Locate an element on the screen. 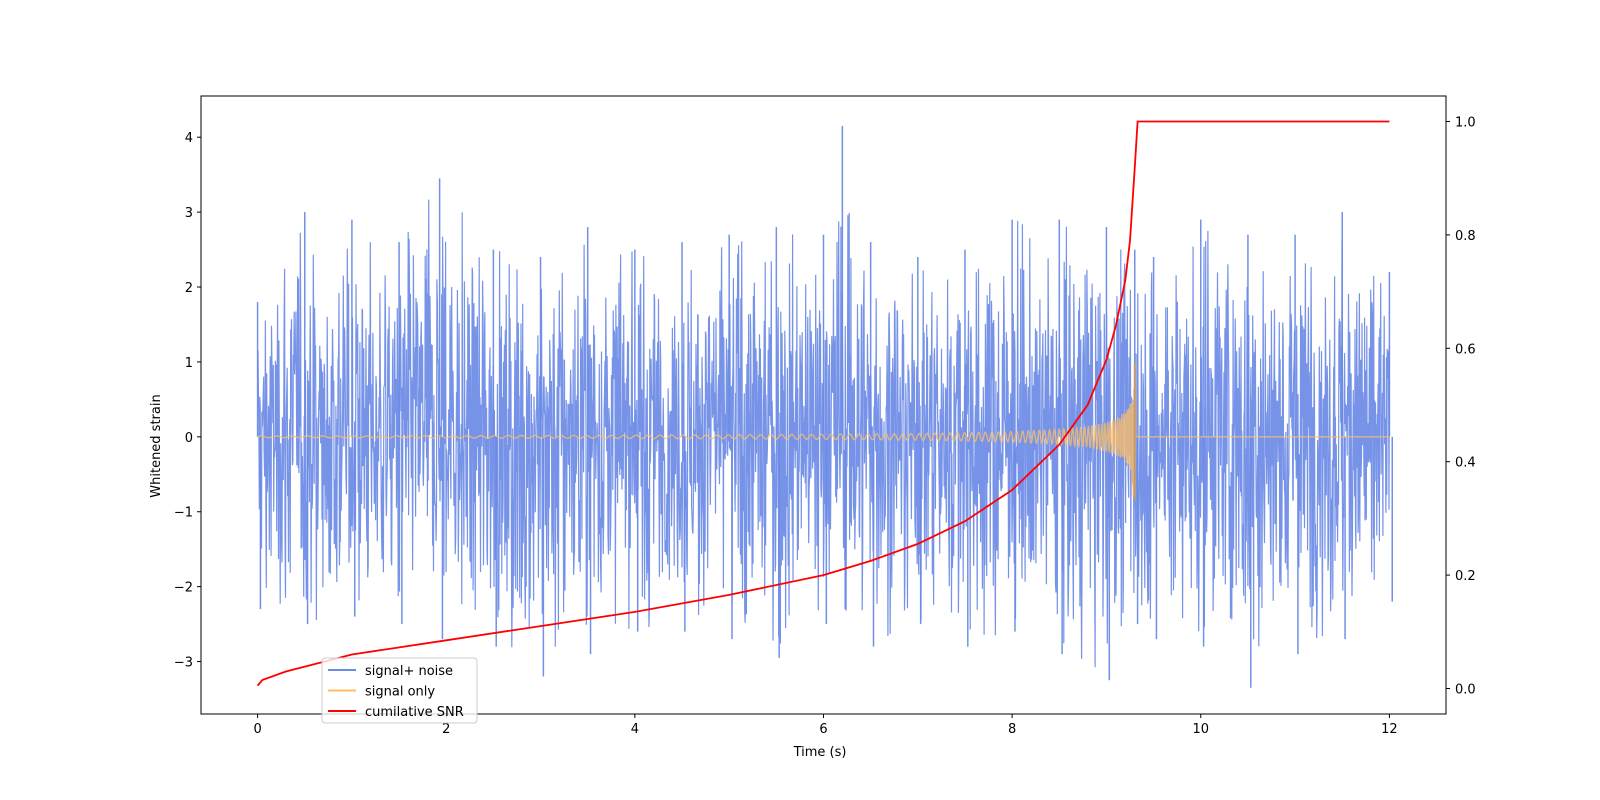 Image resolution: width=1600 pixels, height=800 pixels. x-axis-label: Time (s) is located at coordinates (820, 752).